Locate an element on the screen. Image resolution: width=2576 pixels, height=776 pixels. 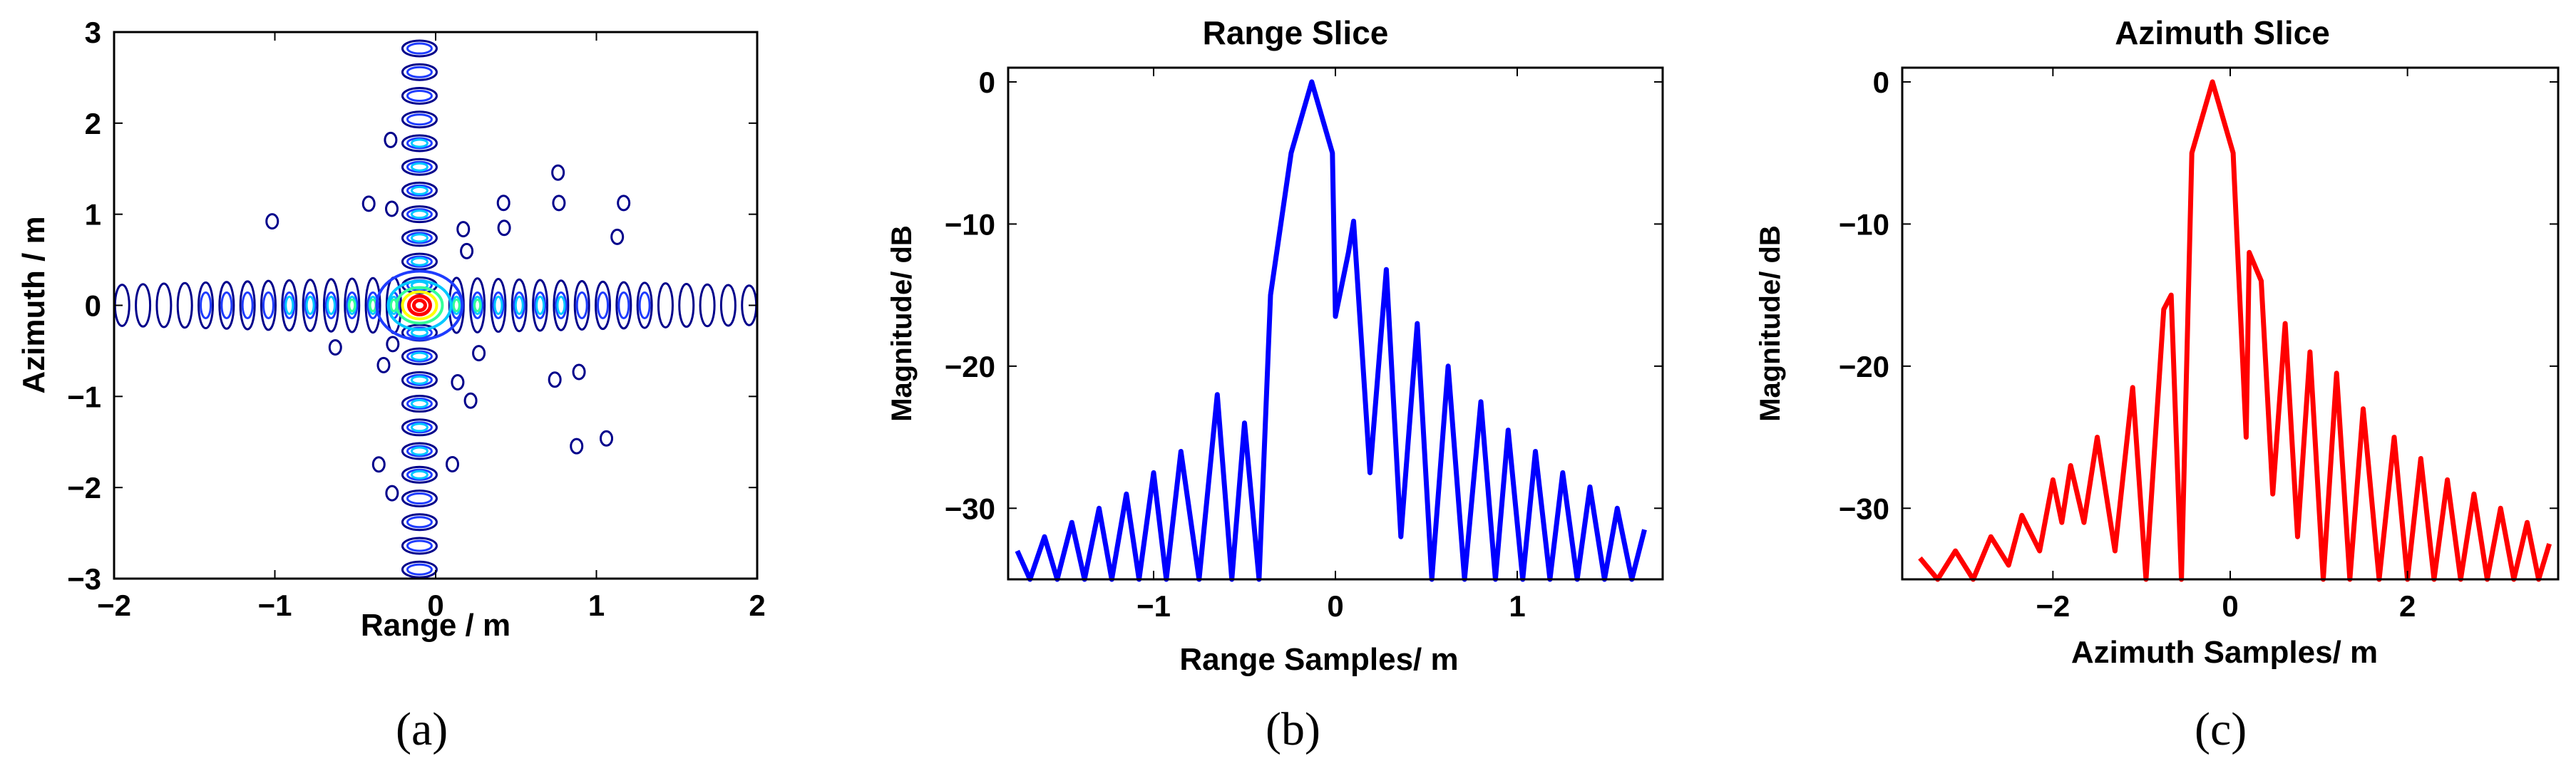
y-tick-label: −2 is located at coordinates (84, 488).